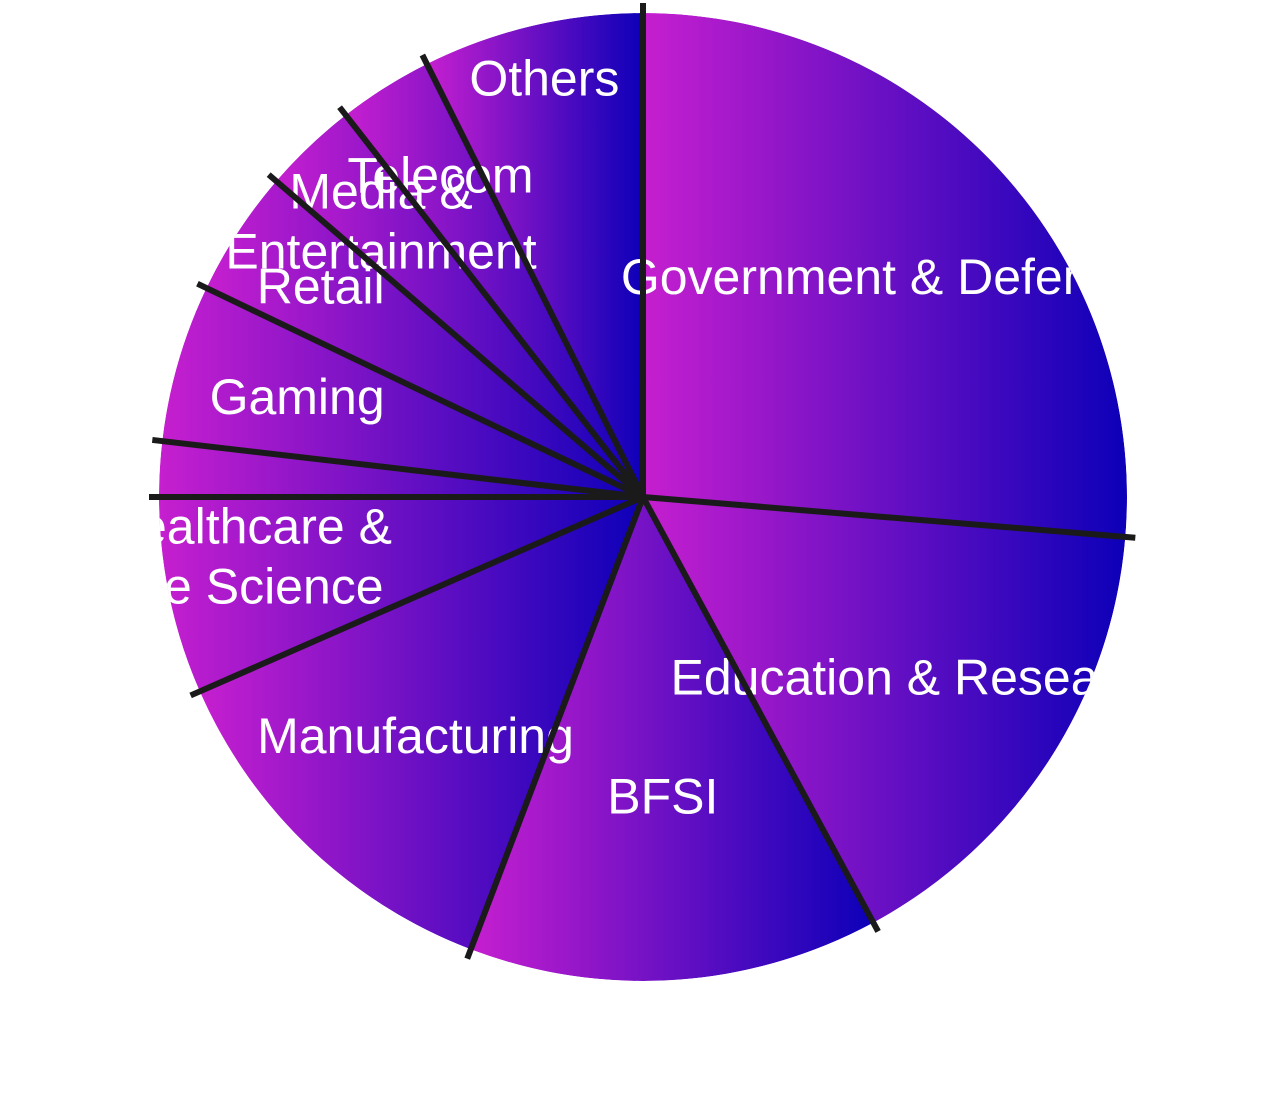  Describe the element at coordinates (380, 222) in the screenshot. I see `slice-label-media-and-entertainment: Media & Entertainment` at that location.